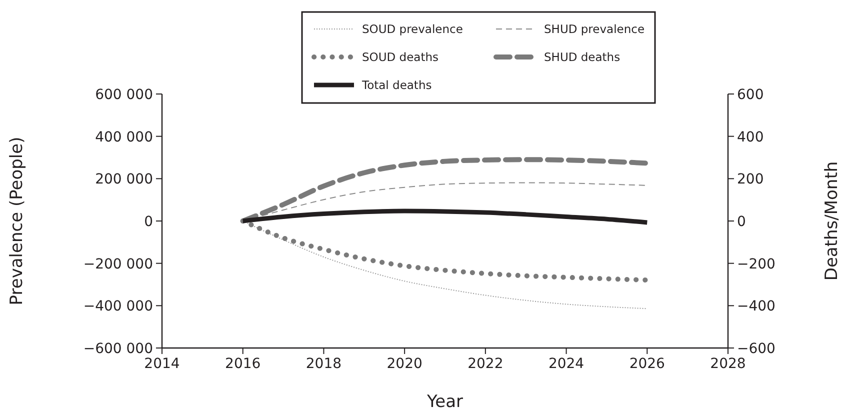  I want to click on y2-tick-label: −200, so click(756, 264).